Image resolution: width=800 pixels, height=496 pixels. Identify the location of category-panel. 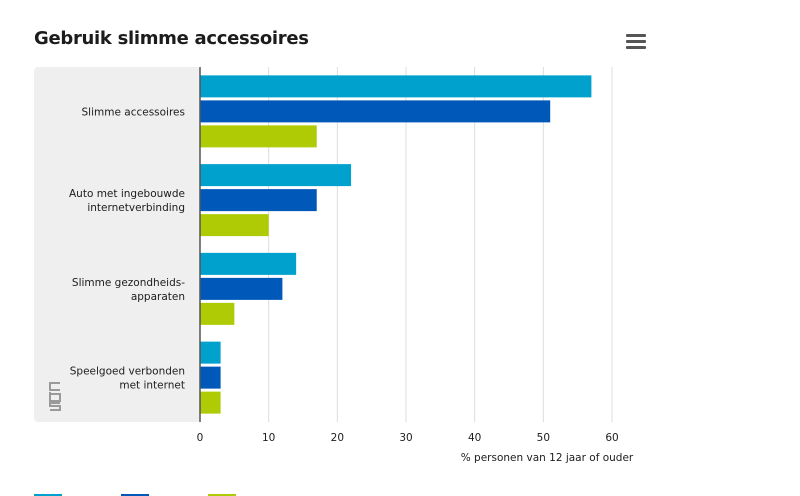
(117, 244).